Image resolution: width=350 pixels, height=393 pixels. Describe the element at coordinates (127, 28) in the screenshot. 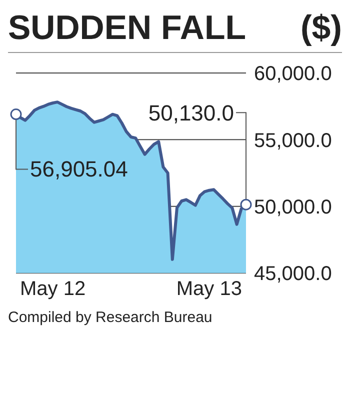

I see `chart-title: SUDDEN FALL` at that location.